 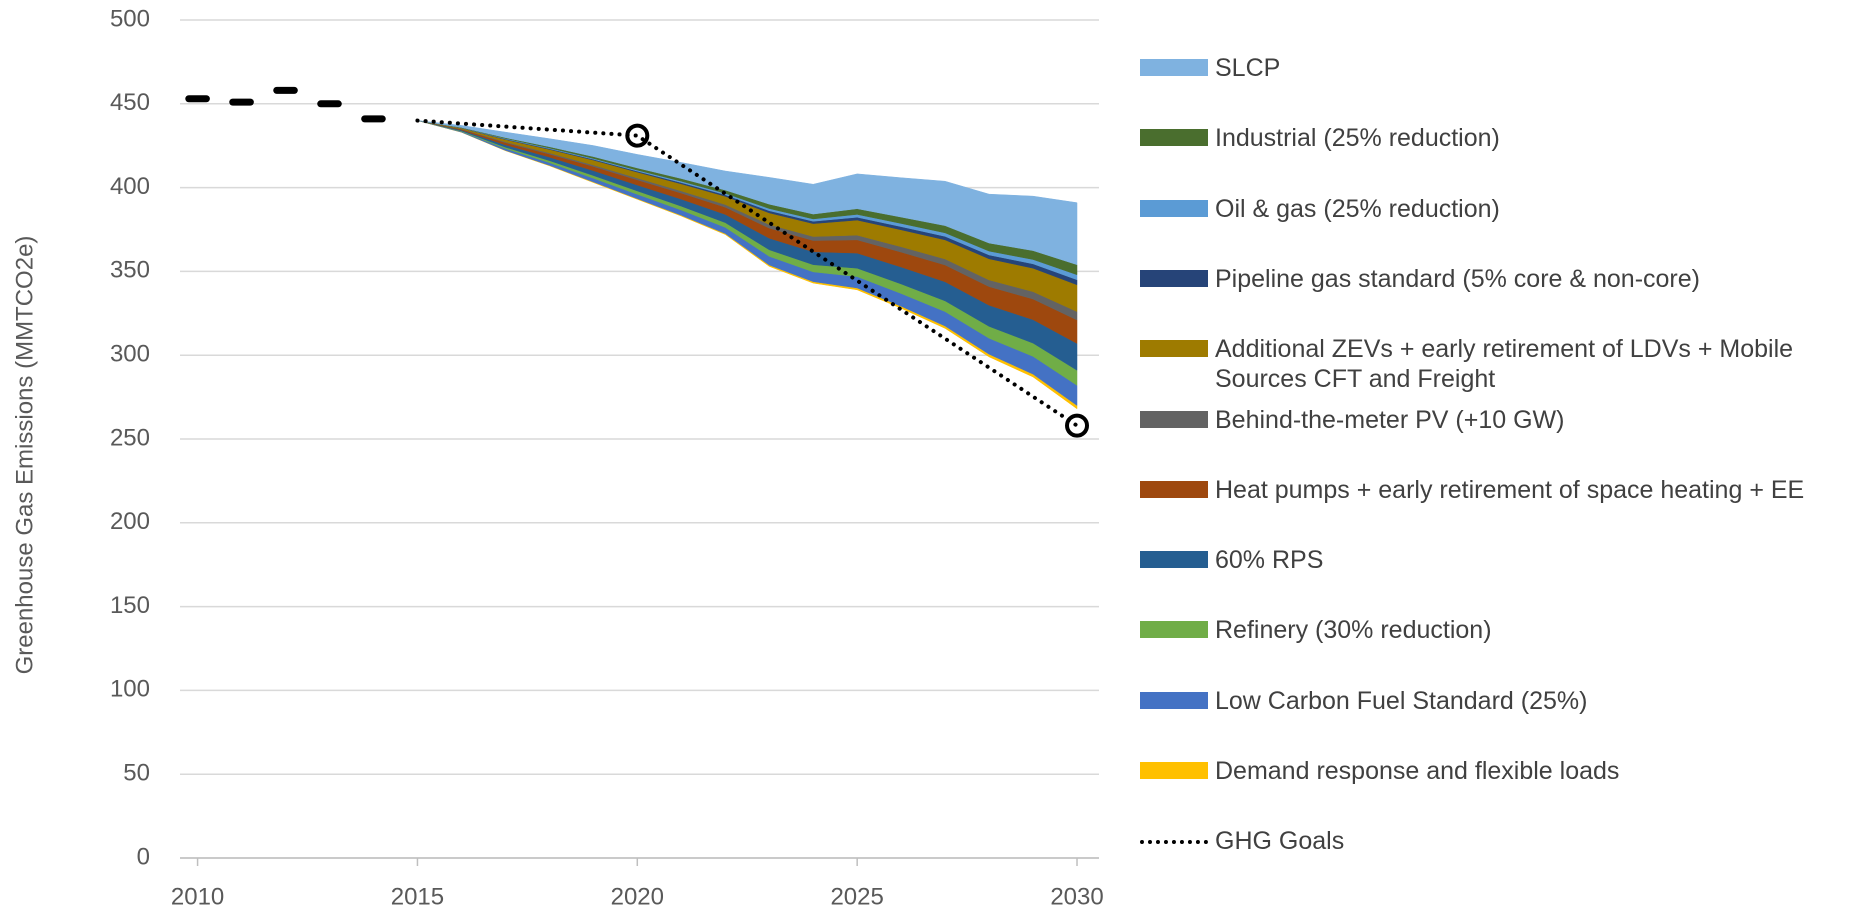 What do you see at coordinates (1497, 630) in the screenshot?
I see `legend-item: Refinery (30% reduction)` at bounding box center [1497, 630].